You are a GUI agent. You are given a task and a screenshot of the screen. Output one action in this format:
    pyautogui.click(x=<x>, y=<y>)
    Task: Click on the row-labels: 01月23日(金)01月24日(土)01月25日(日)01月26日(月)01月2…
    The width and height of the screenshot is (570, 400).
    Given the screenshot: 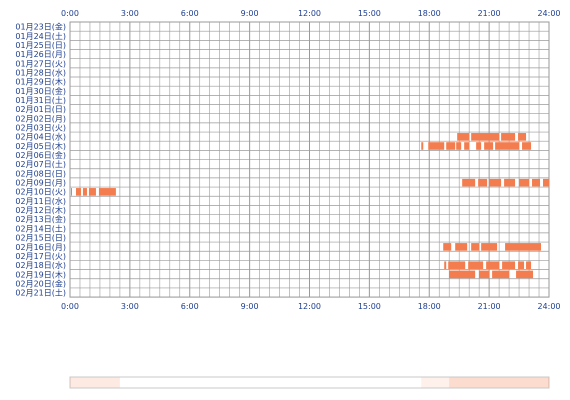 What is the action you would take?
    pyautogui.click(x=40, y=160)
    